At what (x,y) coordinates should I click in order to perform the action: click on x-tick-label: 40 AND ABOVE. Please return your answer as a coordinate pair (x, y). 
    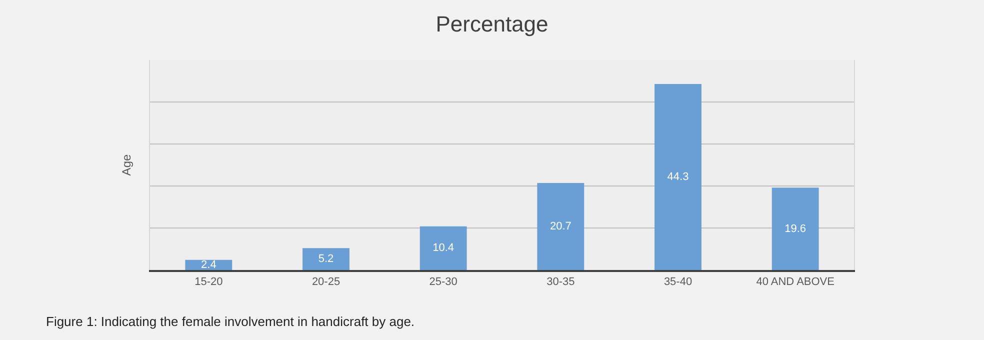
    Looking at the image, I should click on (795, 282).